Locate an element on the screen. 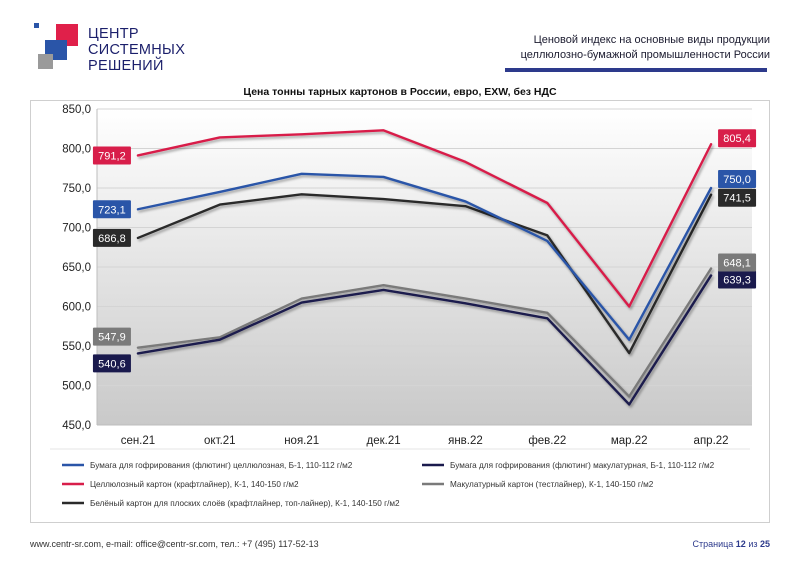  y-tick-label: 800,0 is located at coordinates (76, 150).